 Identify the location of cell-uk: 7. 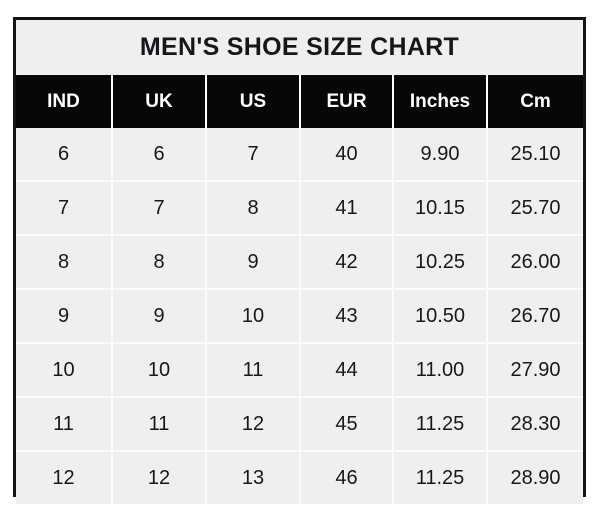
(159, 208).